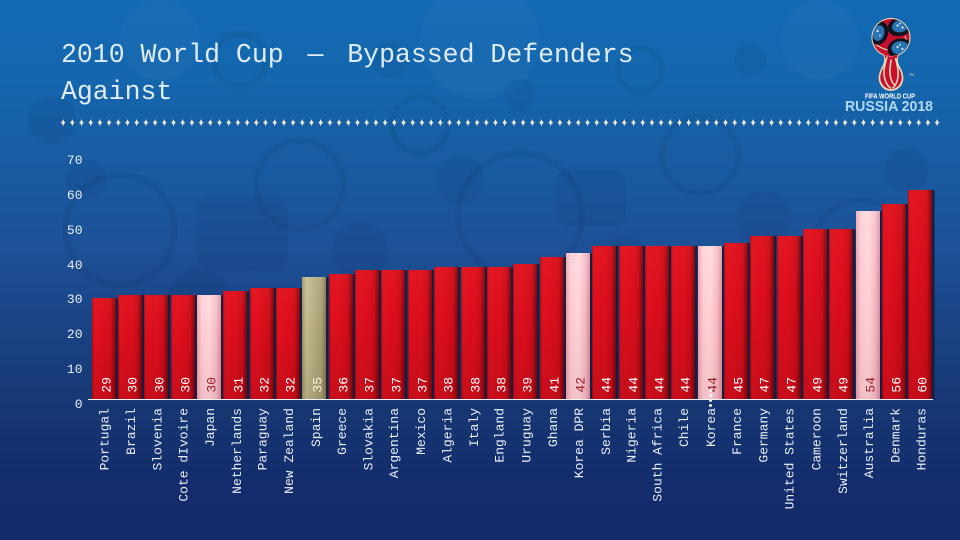 Image resolution: width=960 pixels, height=540 pixels. Describe the element at coordinates (890, 96) in the screenshot. I see `svg-text: FIFA WORLD CUP` at that location.